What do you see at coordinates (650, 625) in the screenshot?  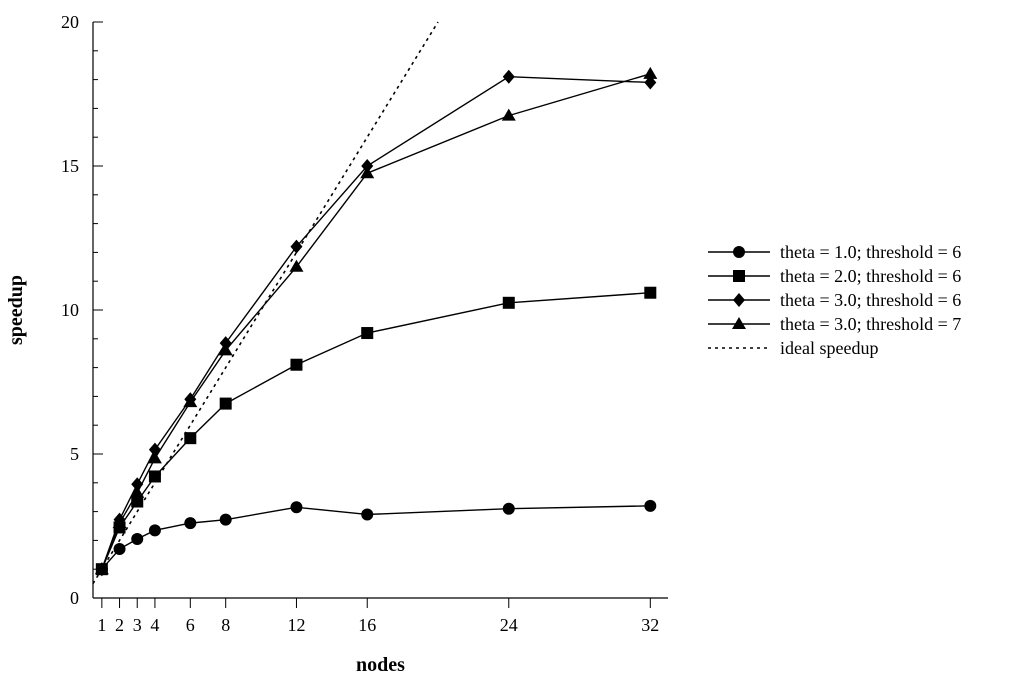 I see `x-tick-label: 32` at bounding box center [650, 625].